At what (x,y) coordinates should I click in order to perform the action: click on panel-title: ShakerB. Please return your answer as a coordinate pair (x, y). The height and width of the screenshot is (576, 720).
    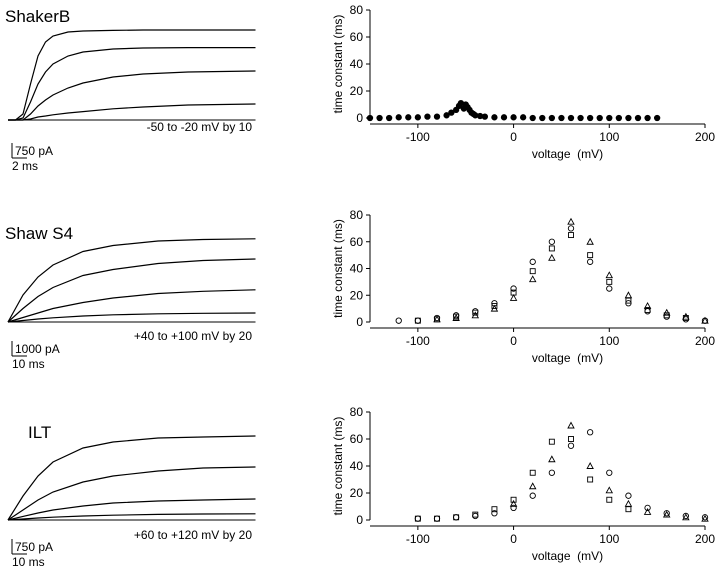
    Looking at the image, I should click on (37, 16).